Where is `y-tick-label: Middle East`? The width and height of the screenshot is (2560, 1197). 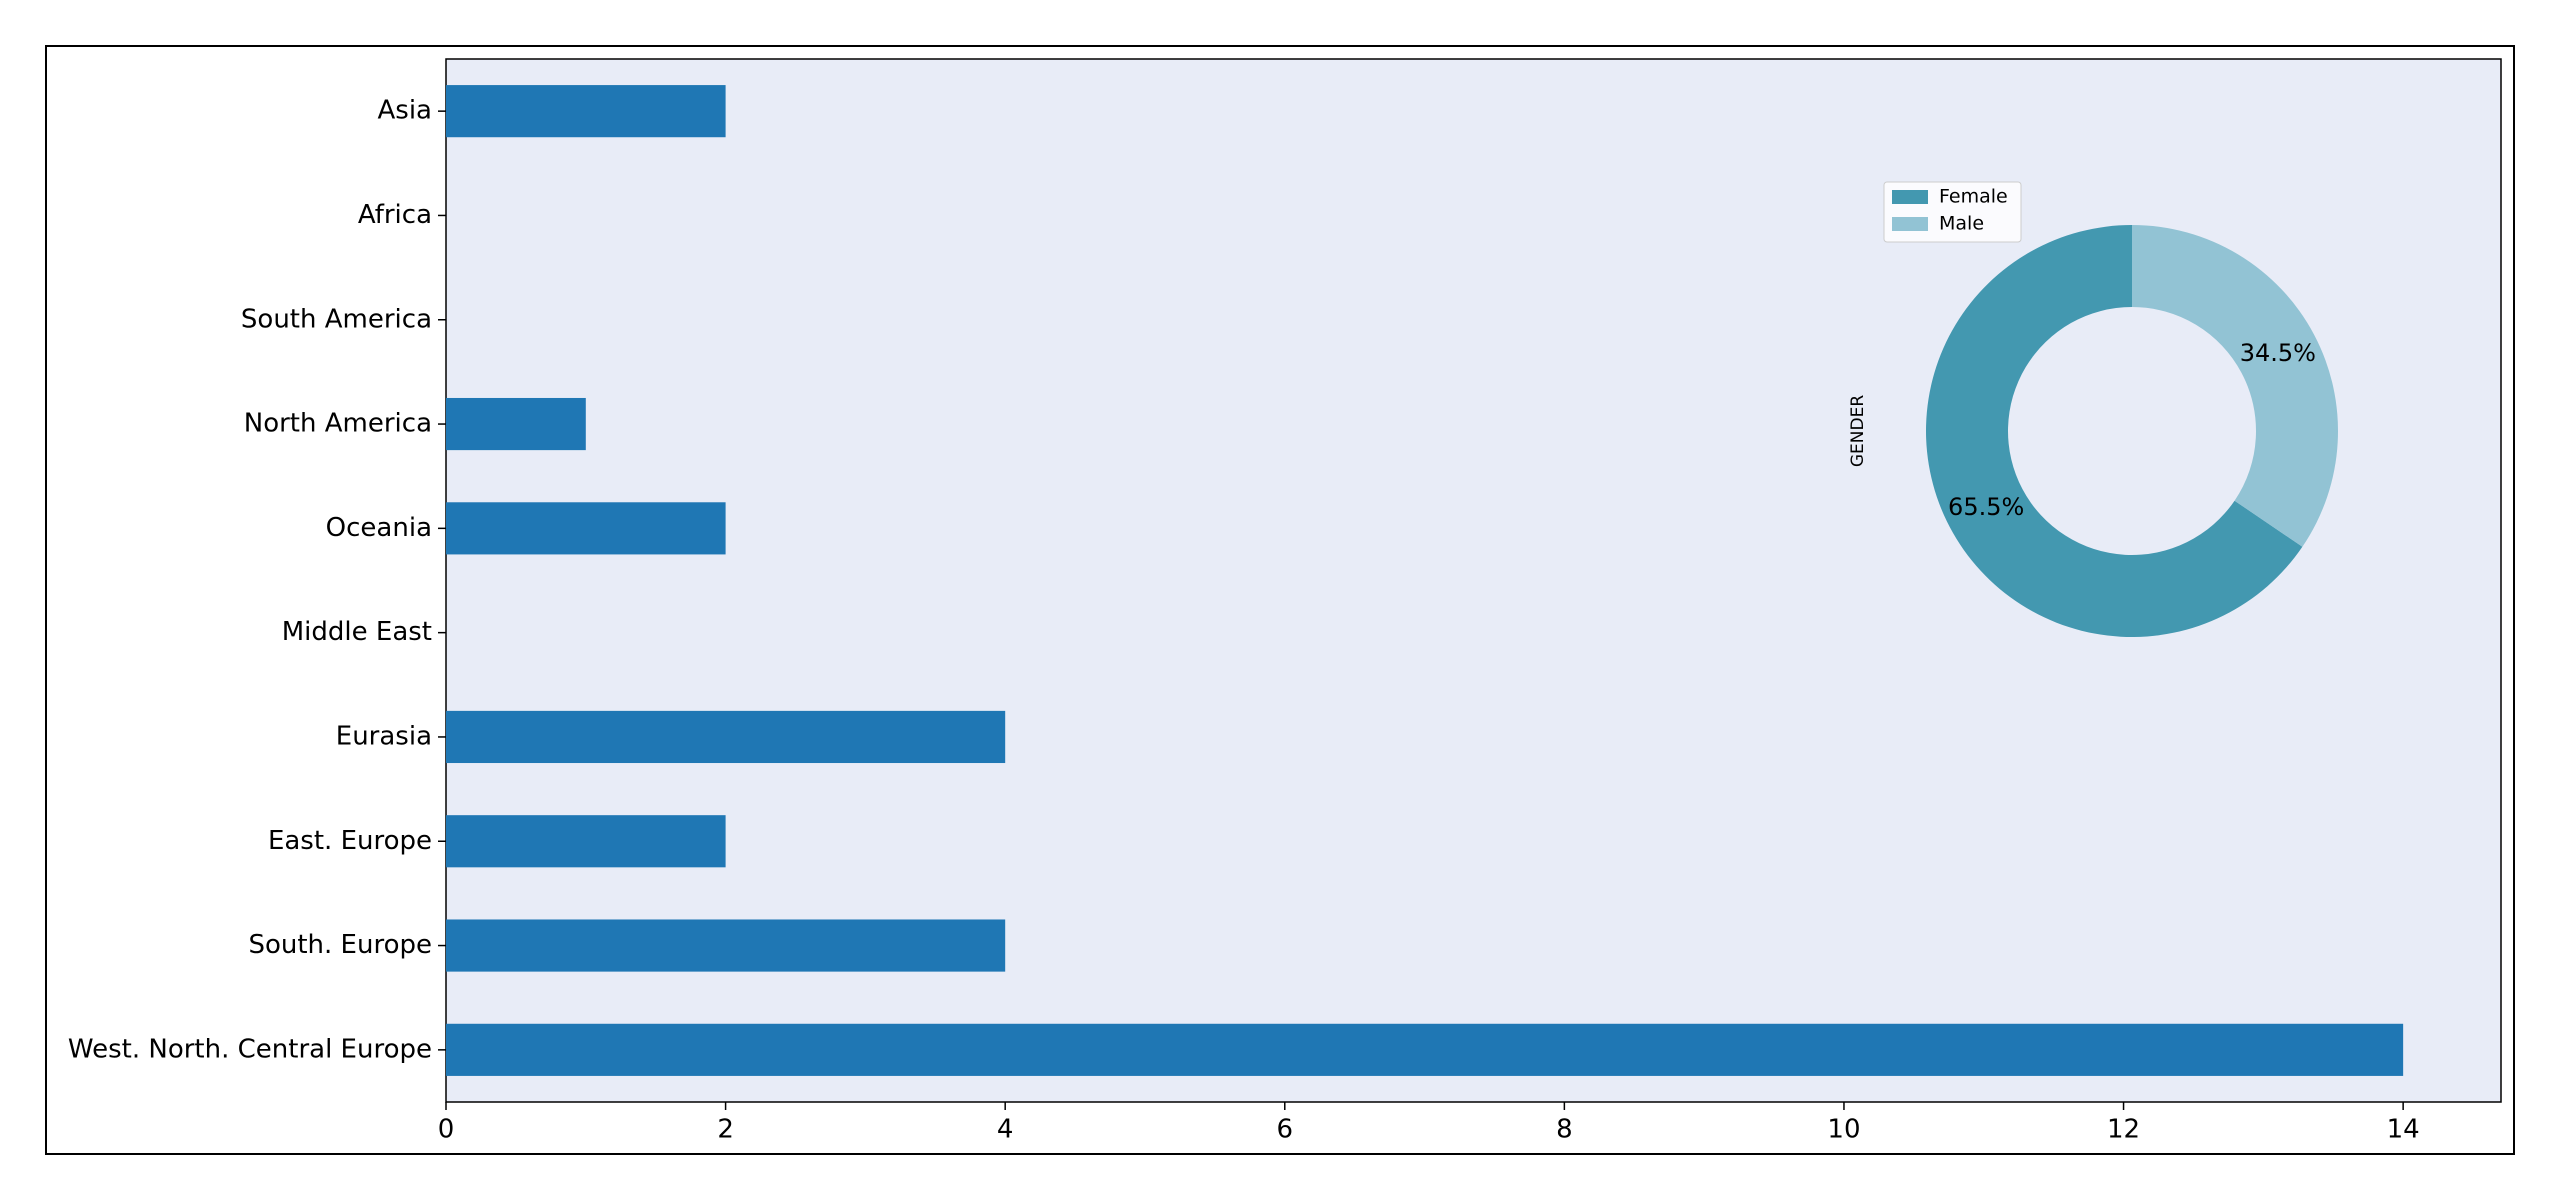
y-tick-label: Middle East is located at coordinates (357, 632).